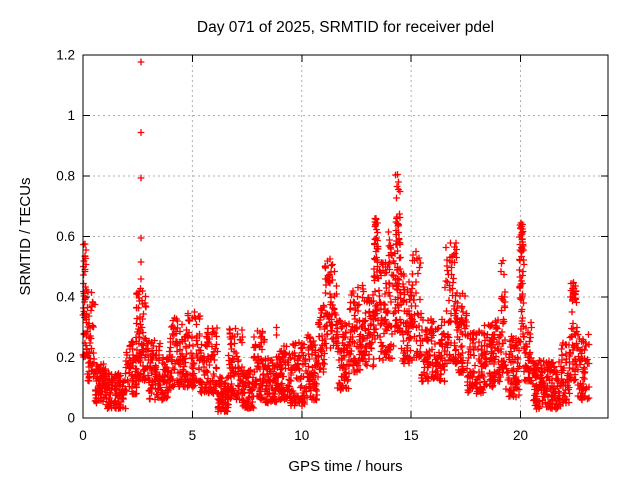 The width and height of the screenshot is (640, 480). What do you see at coordinates (71, 418) in the screenshot?
I see `y-tick-label: 0` at bounding box center [71, 418].